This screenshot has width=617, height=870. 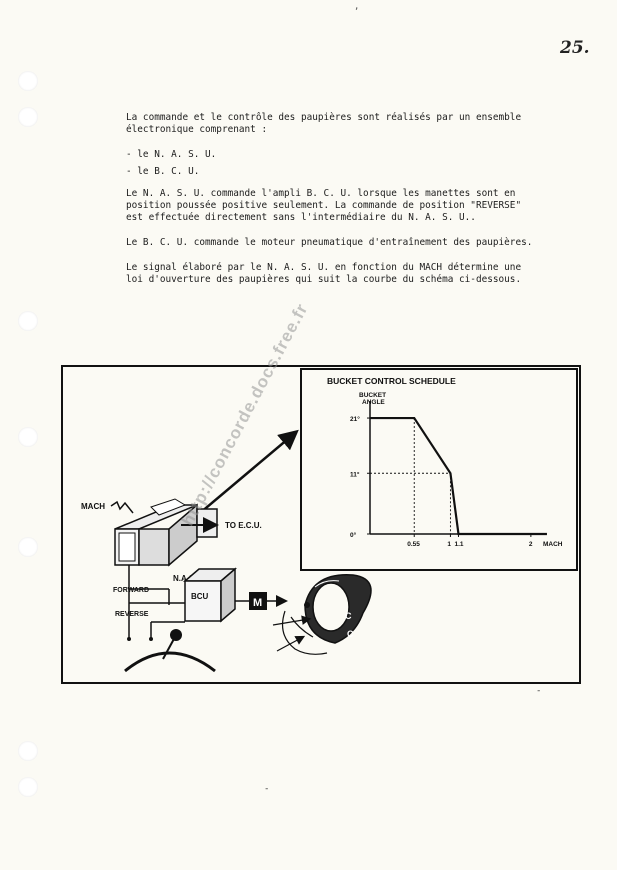 I want to click on chart-inset-box, so click(x=439, y=469).